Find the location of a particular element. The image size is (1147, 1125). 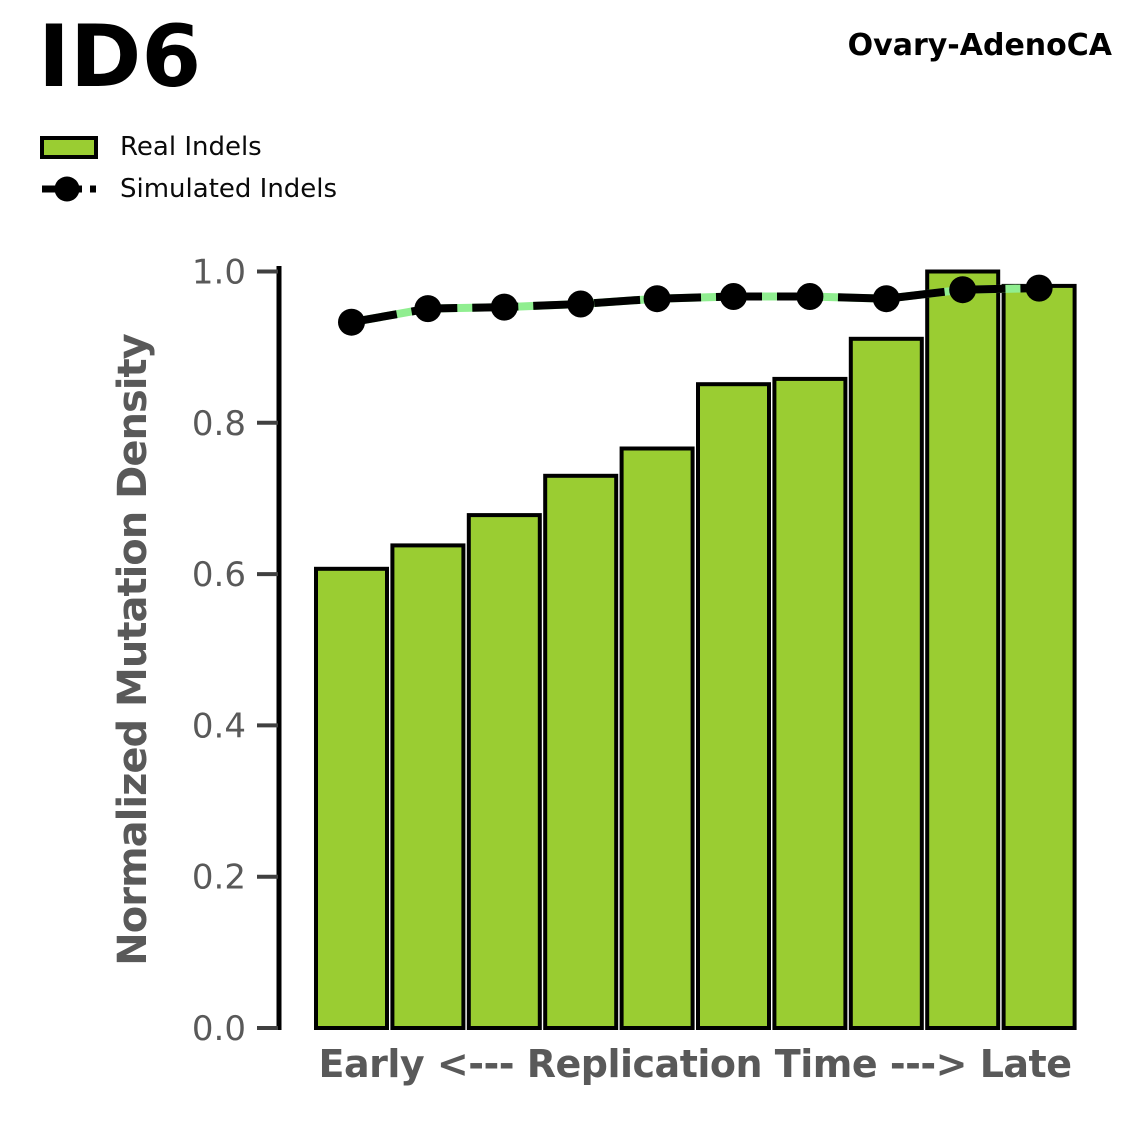

simulated-line-markers is located at coordinates (695, 305).